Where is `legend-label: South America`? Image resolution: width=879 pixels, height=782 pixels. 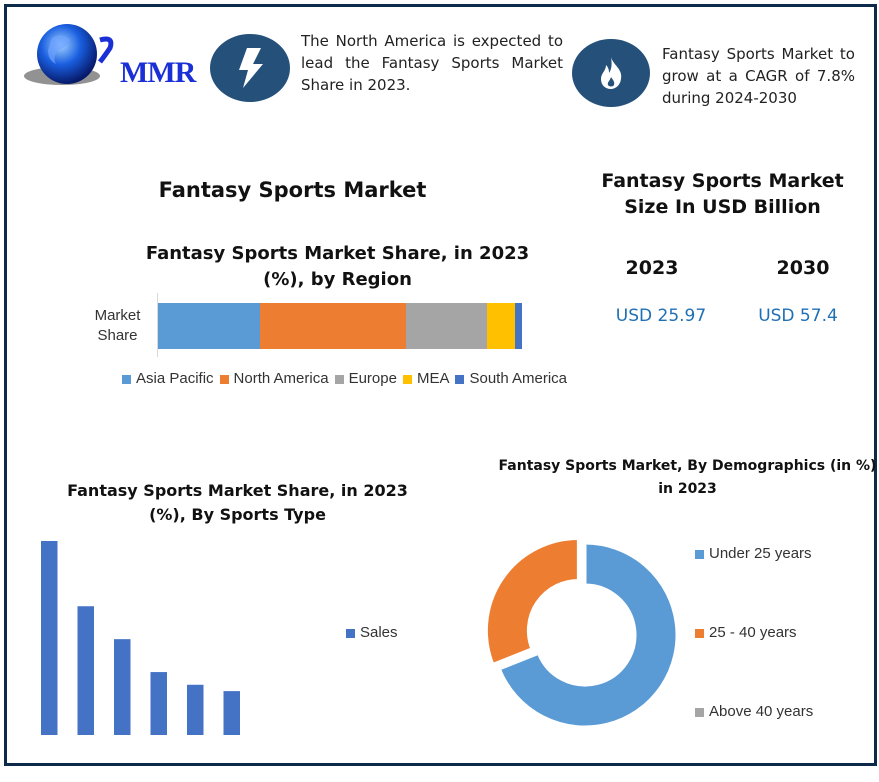
legend-label: South America is located at coordinates (518, 378).